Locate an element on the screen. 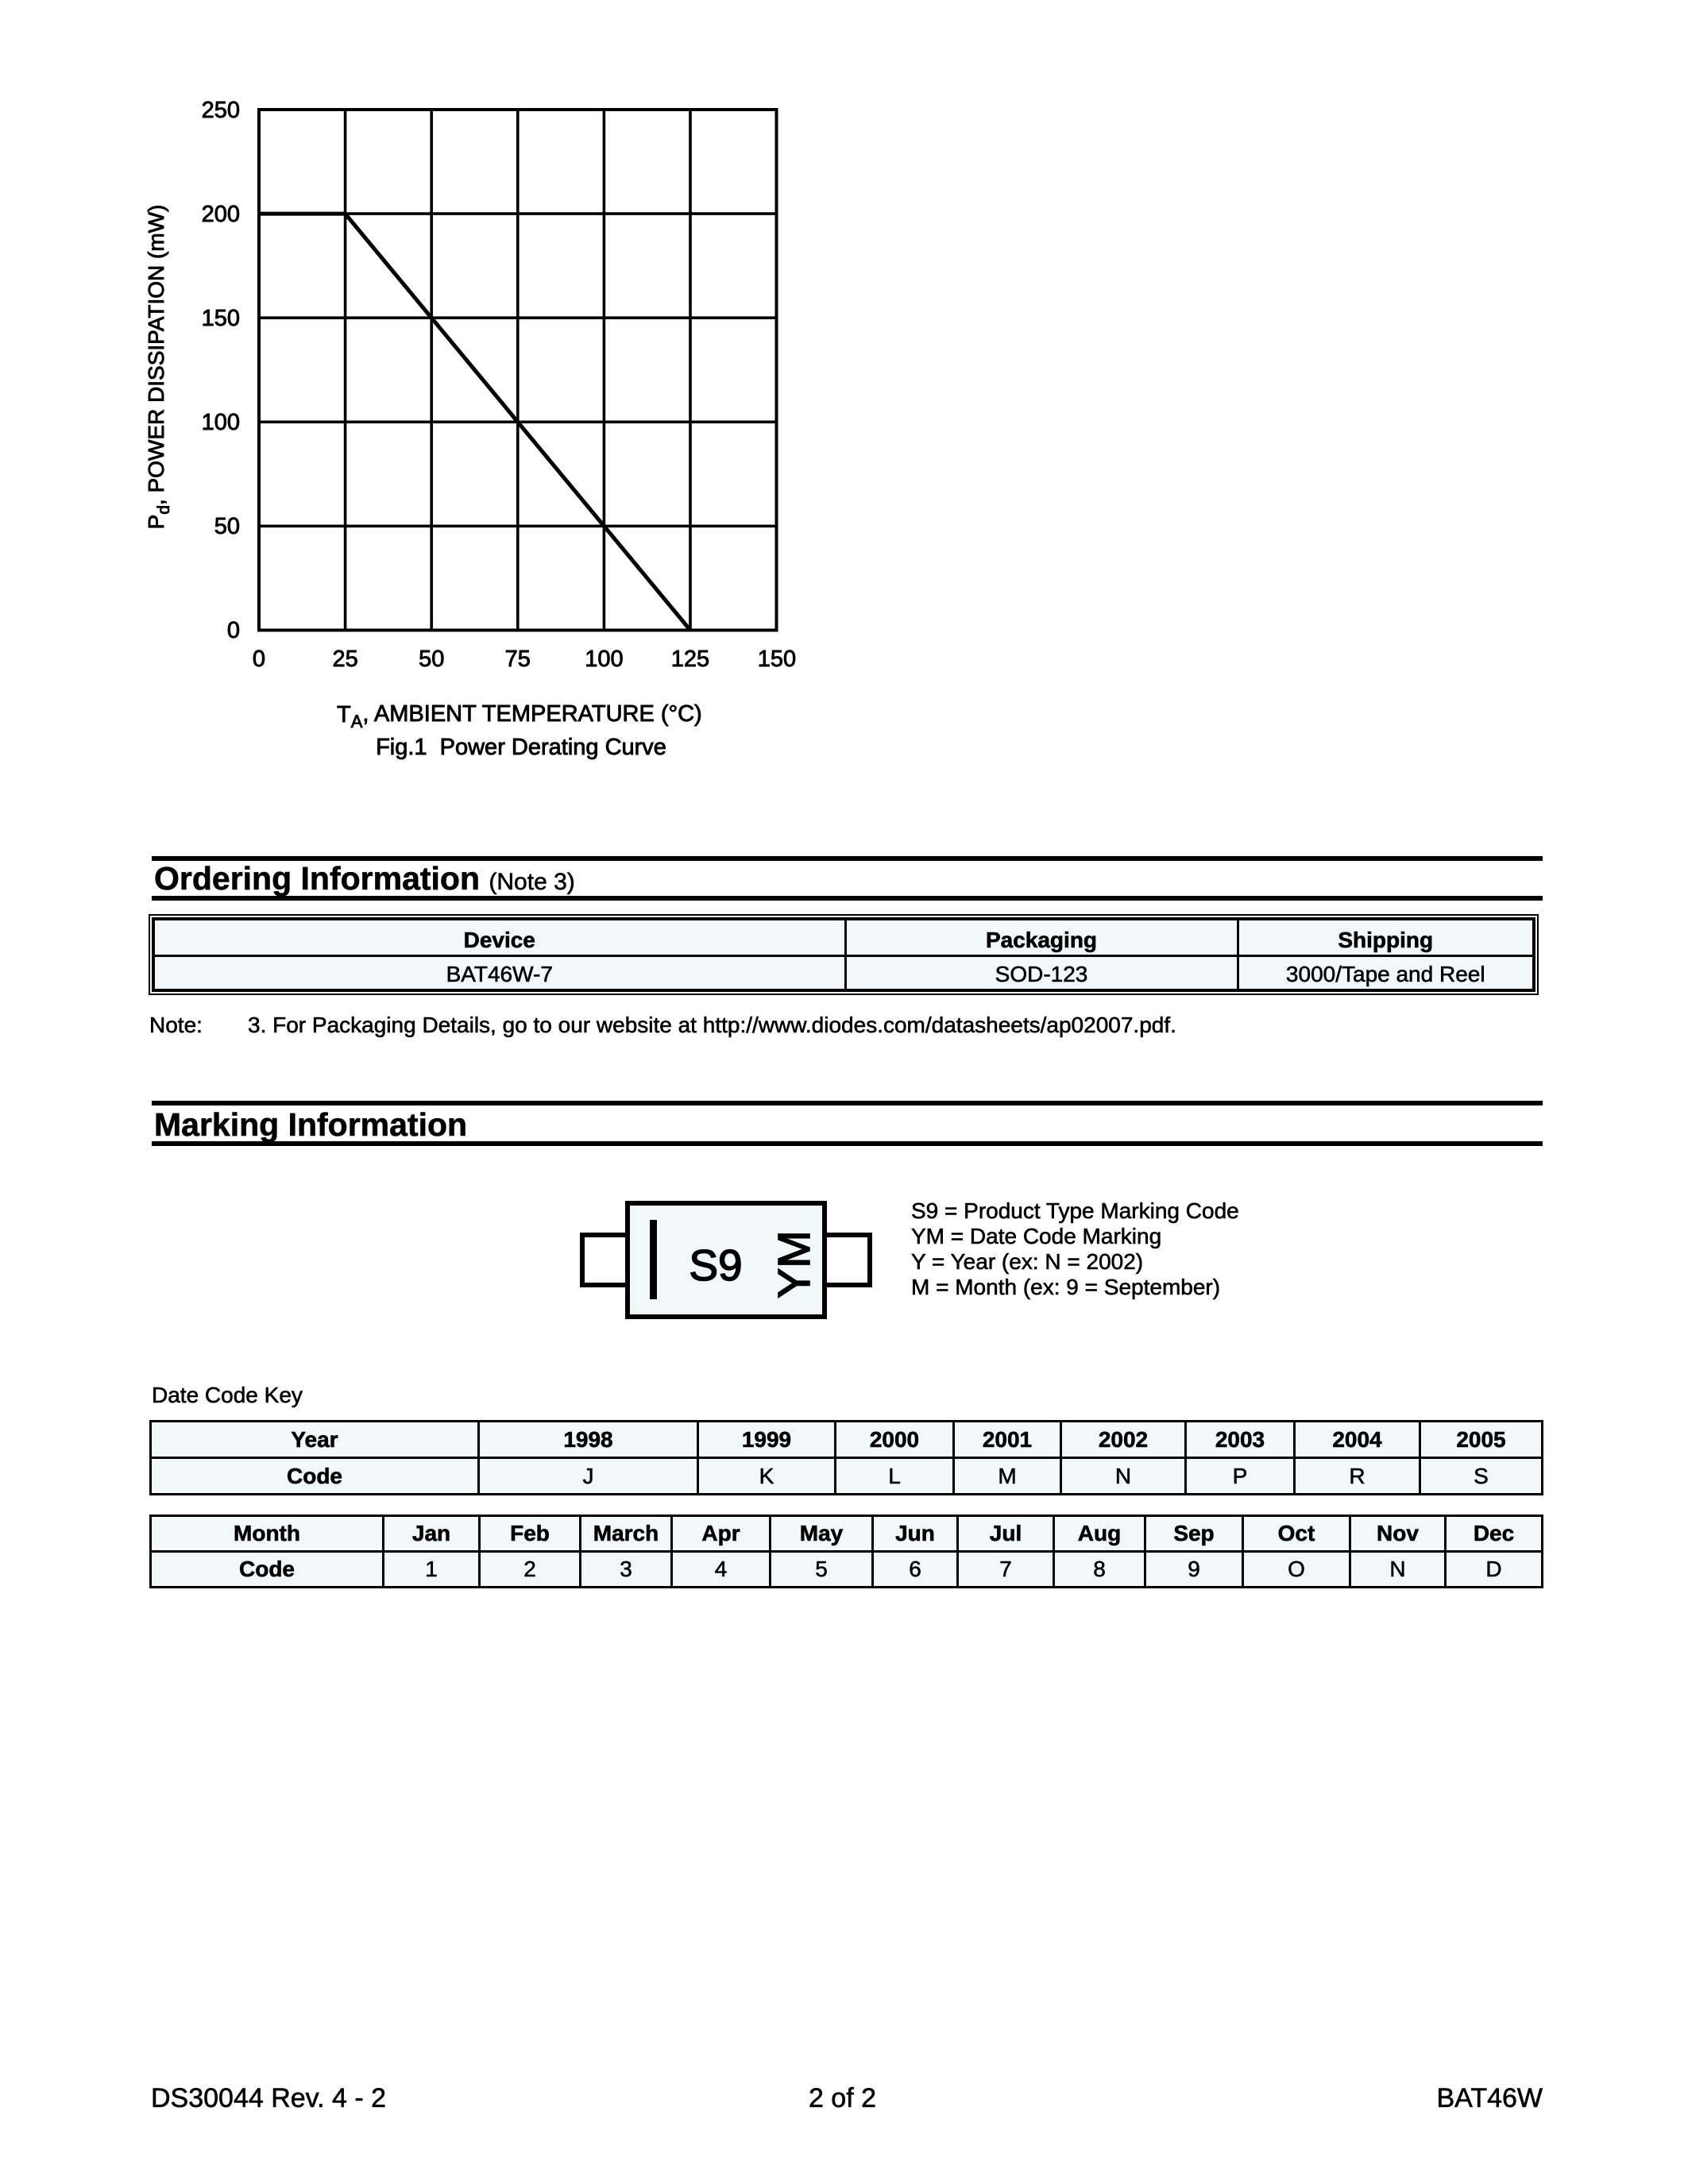  svg-text: 250 is located at coordinates (221, 110).